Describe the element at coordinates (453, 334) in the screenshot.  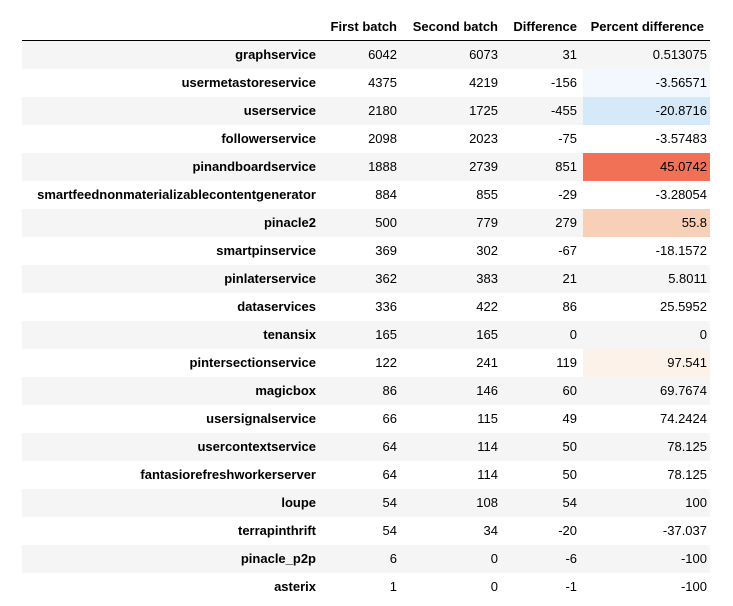
I see `cell-second-batch: 165` at that location.